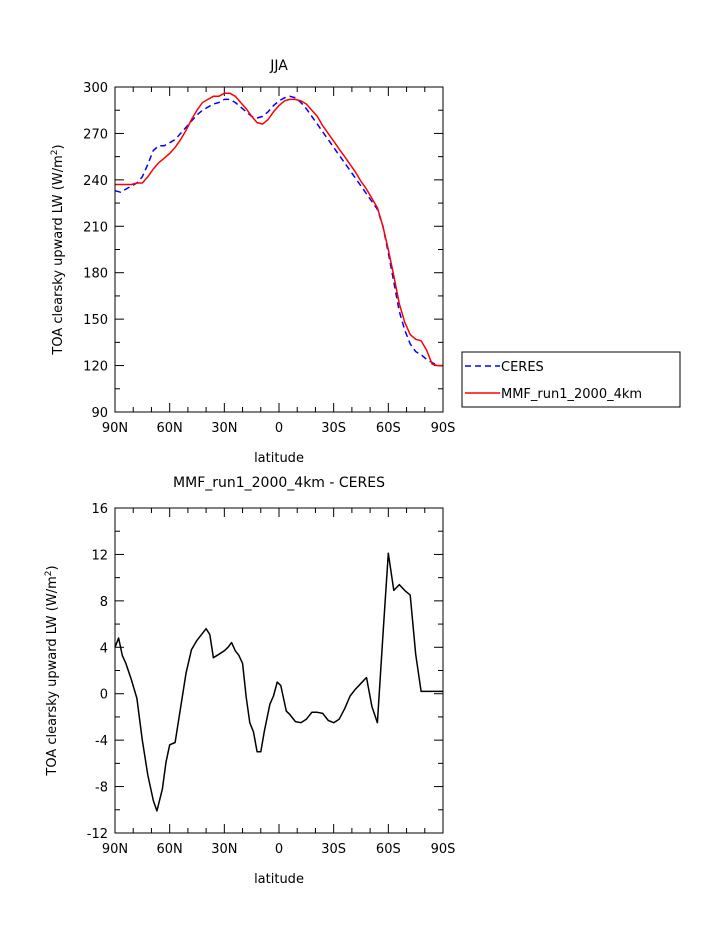  I want to click on bottom-ytick-label: 12, so click(99, 555).